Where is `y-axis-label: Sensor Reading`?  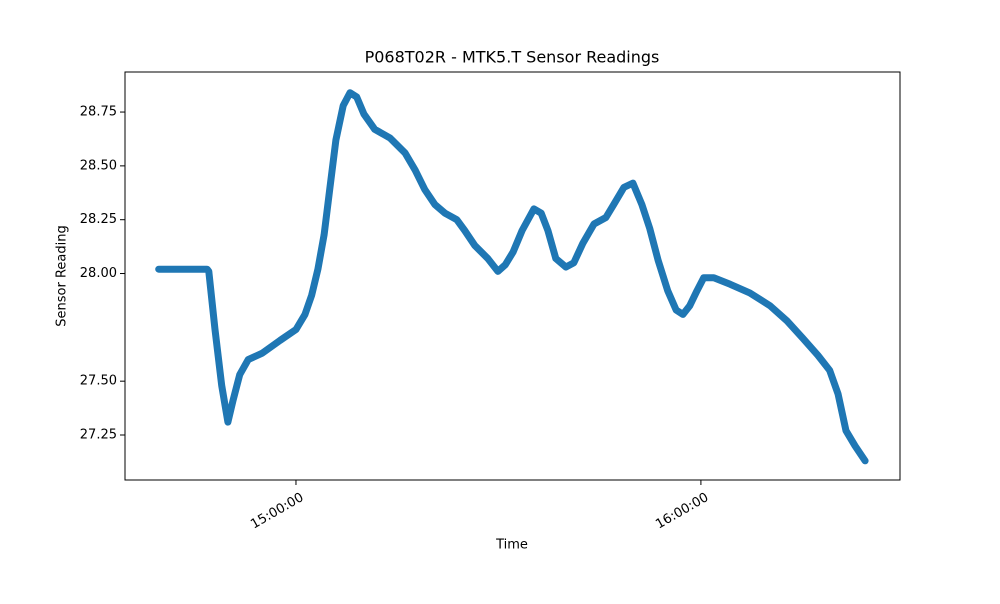 y-axis-label: Sensor Reading is located at coordinates (62, 275).